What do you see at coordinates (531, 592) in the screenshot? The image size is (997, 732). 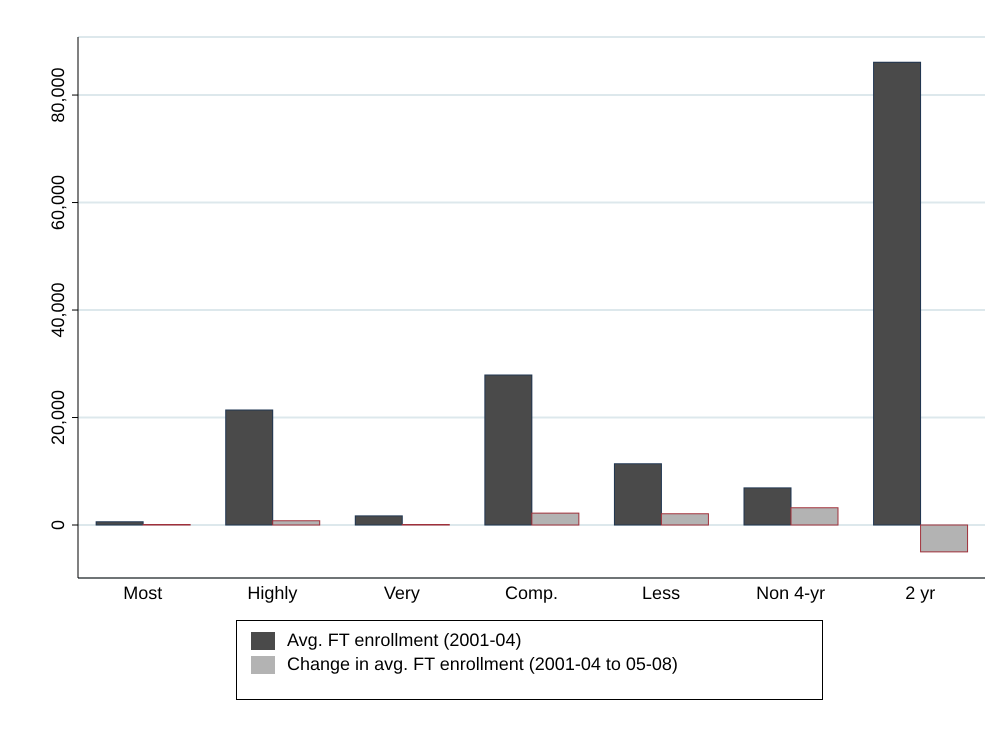 I see `x-tick-label: Comp.` at bounding box center [531, 592].